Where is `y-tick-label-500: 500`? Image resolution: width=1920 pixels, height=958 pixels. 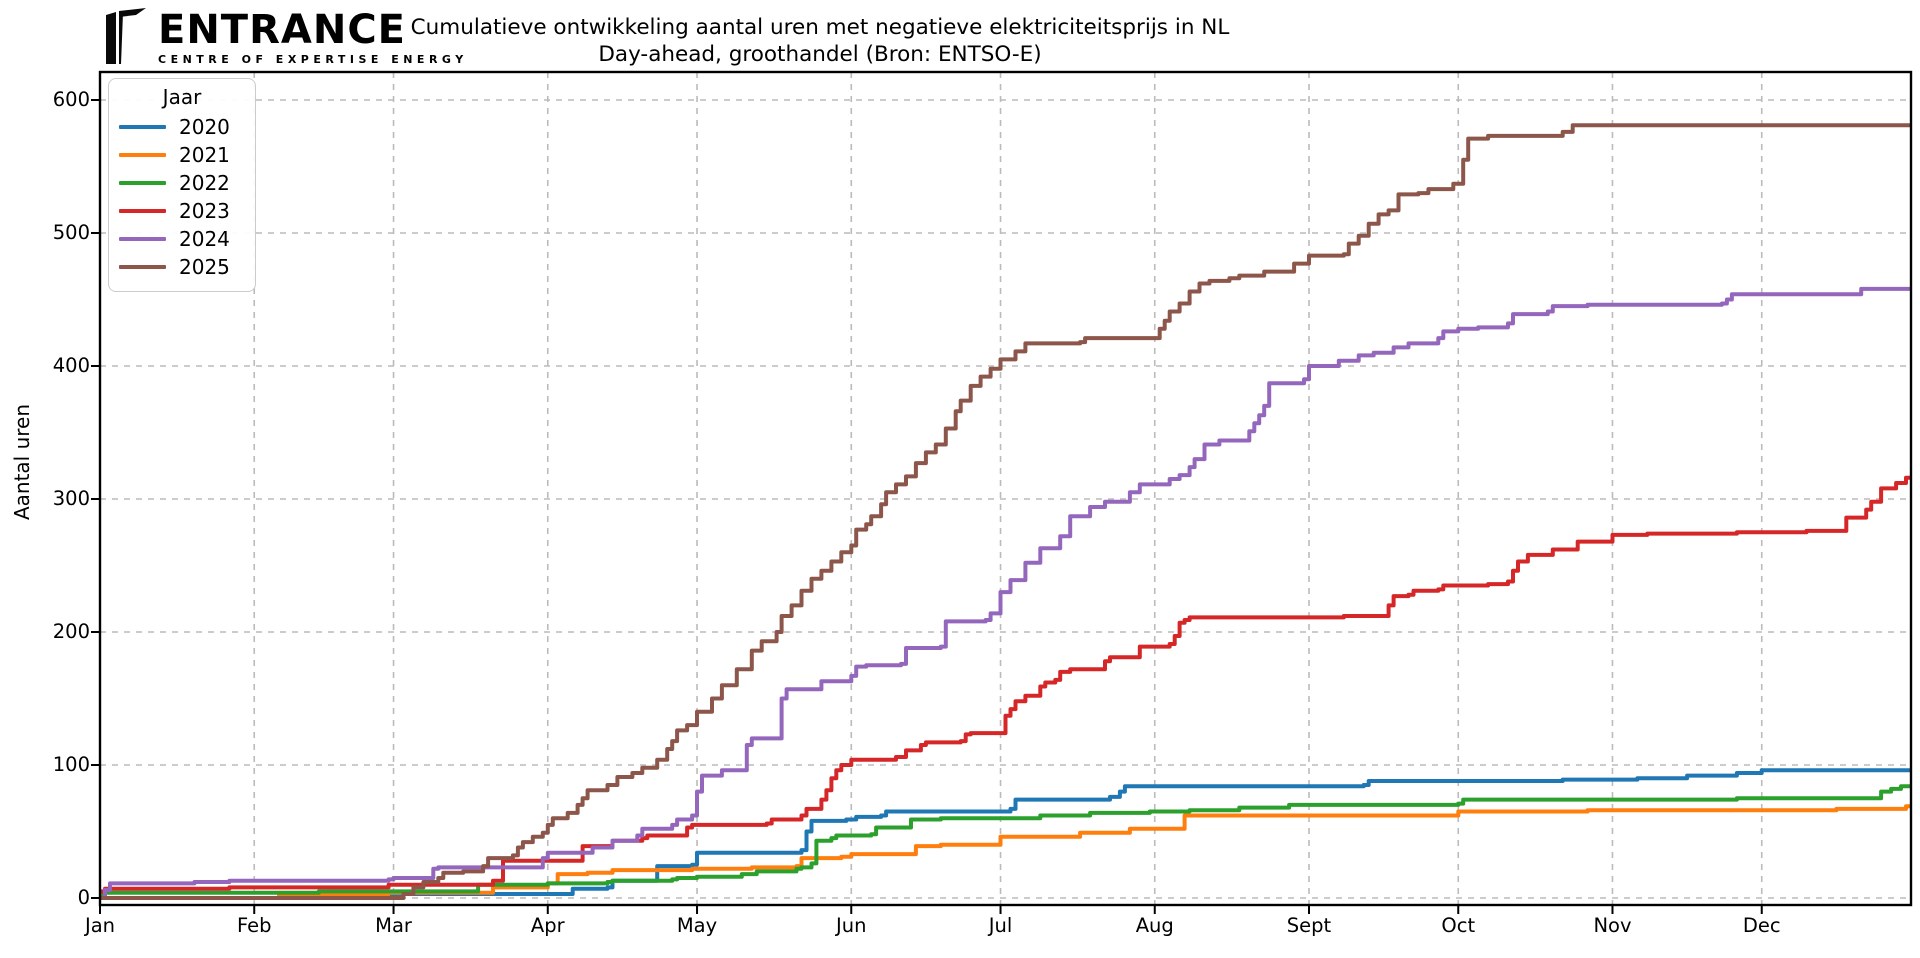
y-tick-label-500: 500 is located at coordinates (71, 232).